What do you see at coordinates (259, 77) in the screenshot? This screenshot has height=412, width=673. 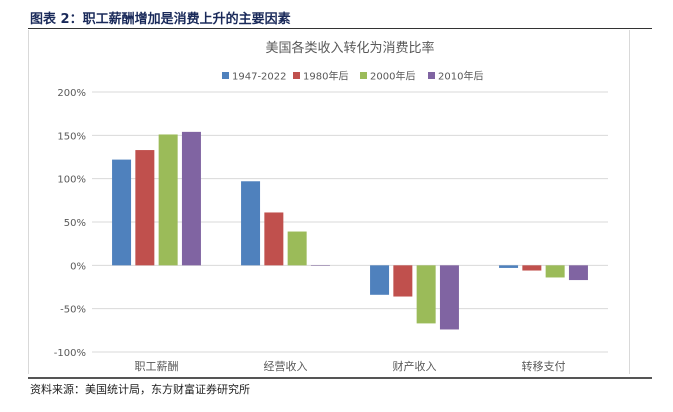 I see `legend-label: 1947-2022` at bounding box center [259, 77].